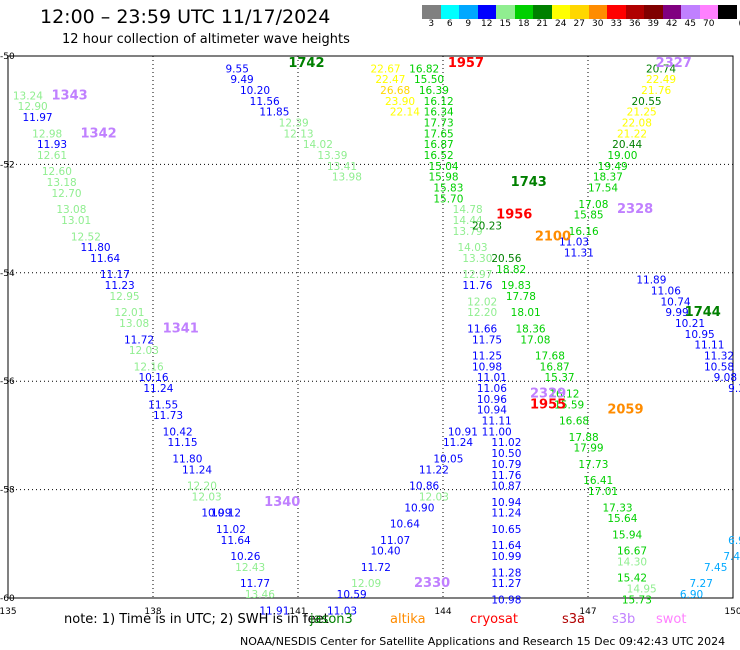 Image resolution: width=740 pixels, height=650 pixels. What do you see at coordinates (548, 393) in the screenshot?
I see `track-id-label: 2329` at bounding box center [548, 393].